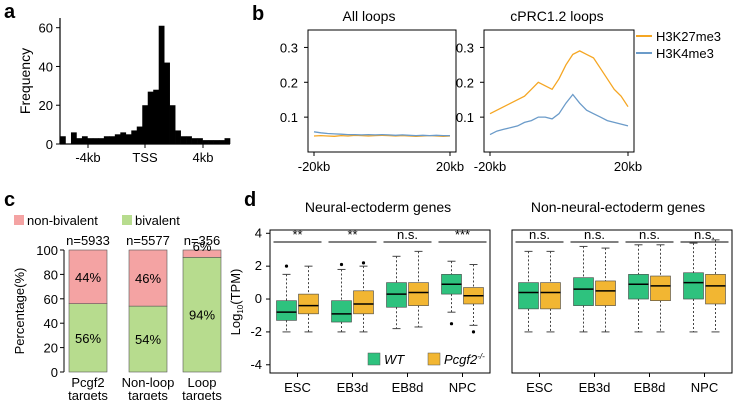  I want to click on legend-label-h3k4me3: H3K4me3, so click(685, 53).